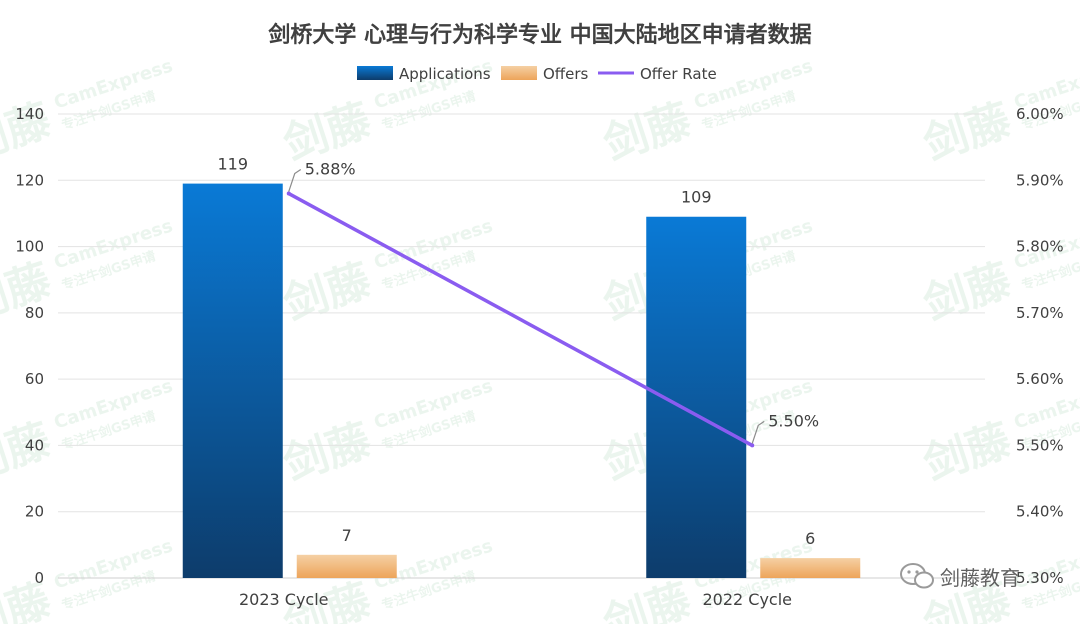 The height and width of the screenshot is (624, 1080). What do you see at coordinates (34, 512) in the screenshot?
I see `y-left-tick-label: 20` at bounding box center [34, 512].